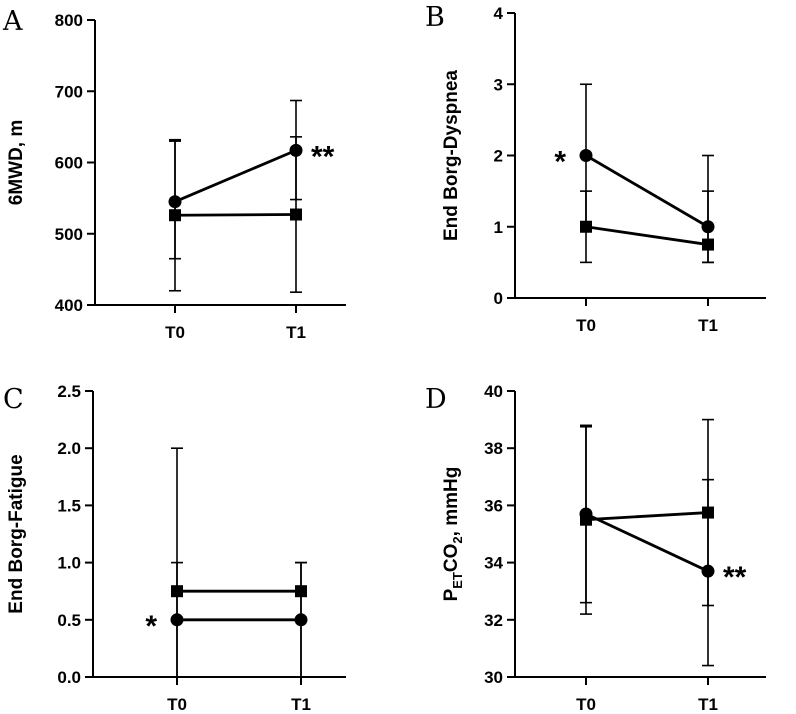 The width and height of the screenshot is (796, 714). I want to click on panel-a-ytick-label: 500, so click(69, 234).